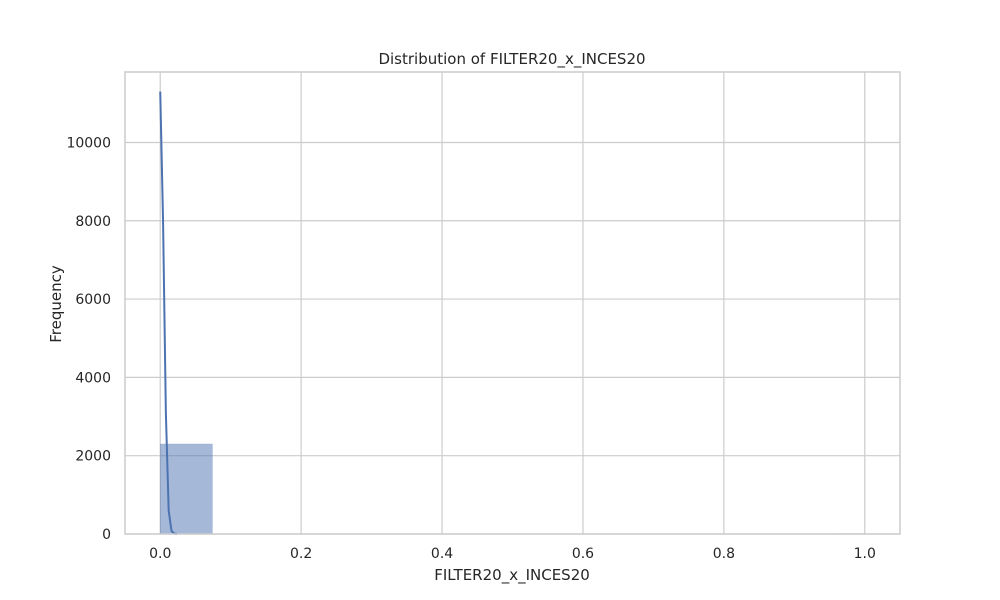 The width and height of the screenshot is (1000, 600). What do you see at coordinates (724, 554) in the screenshot?
I see `x-tick-label: 0.8` at bounding box center [724, 554].